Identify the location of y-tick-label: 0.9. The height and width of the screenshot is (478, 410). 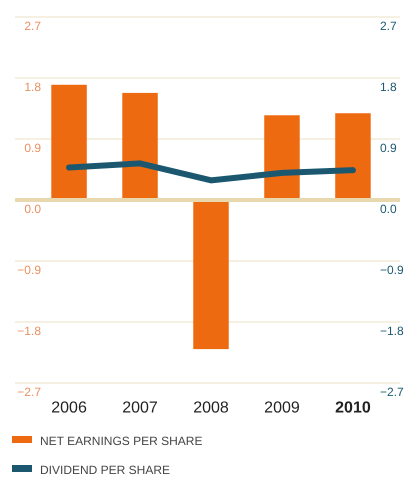
(33, 147).